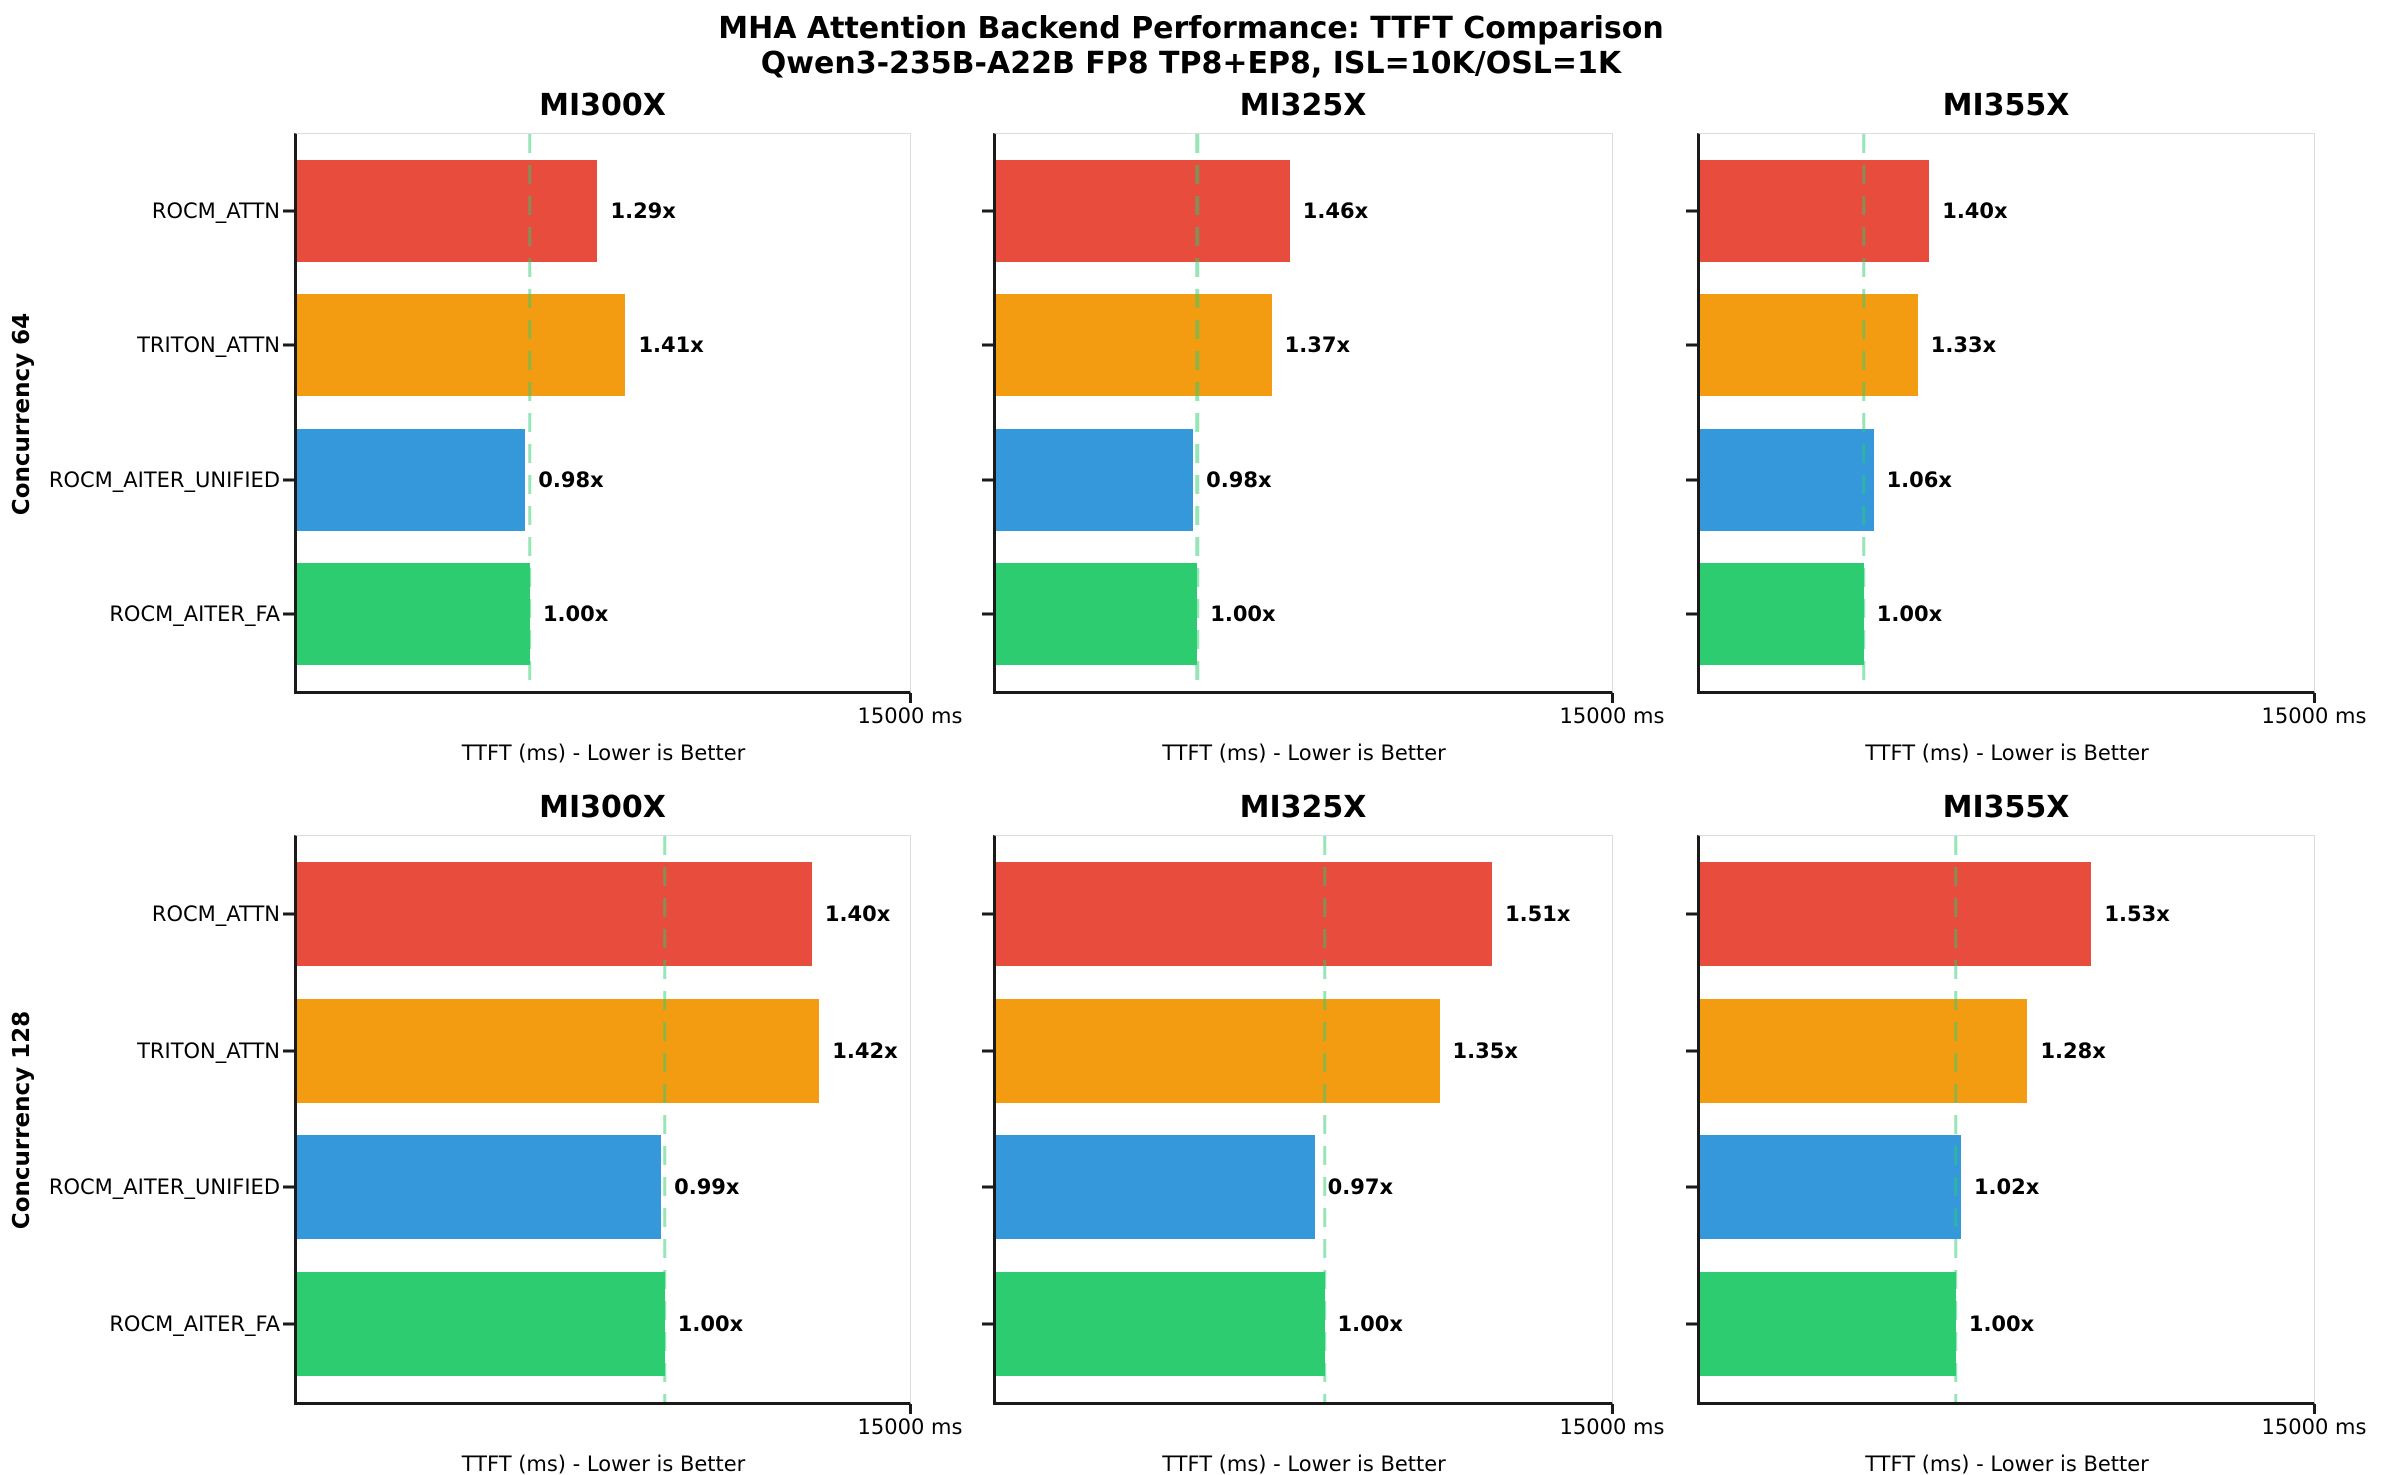 The width and height of the screenshot is (2382, 1475). Describe the element at coordinates (602, 105) in the screenshot. I see `subplot-title-mi300x-concurrency-64: MI300X` at that location.